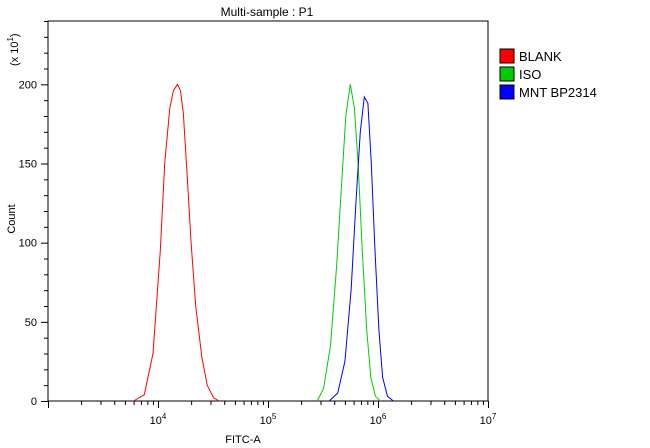  What do you see at coordinates (378, 419) in the screenshot?
I see `x-tick-label: 10⁶` at bounding box center [378, 419].